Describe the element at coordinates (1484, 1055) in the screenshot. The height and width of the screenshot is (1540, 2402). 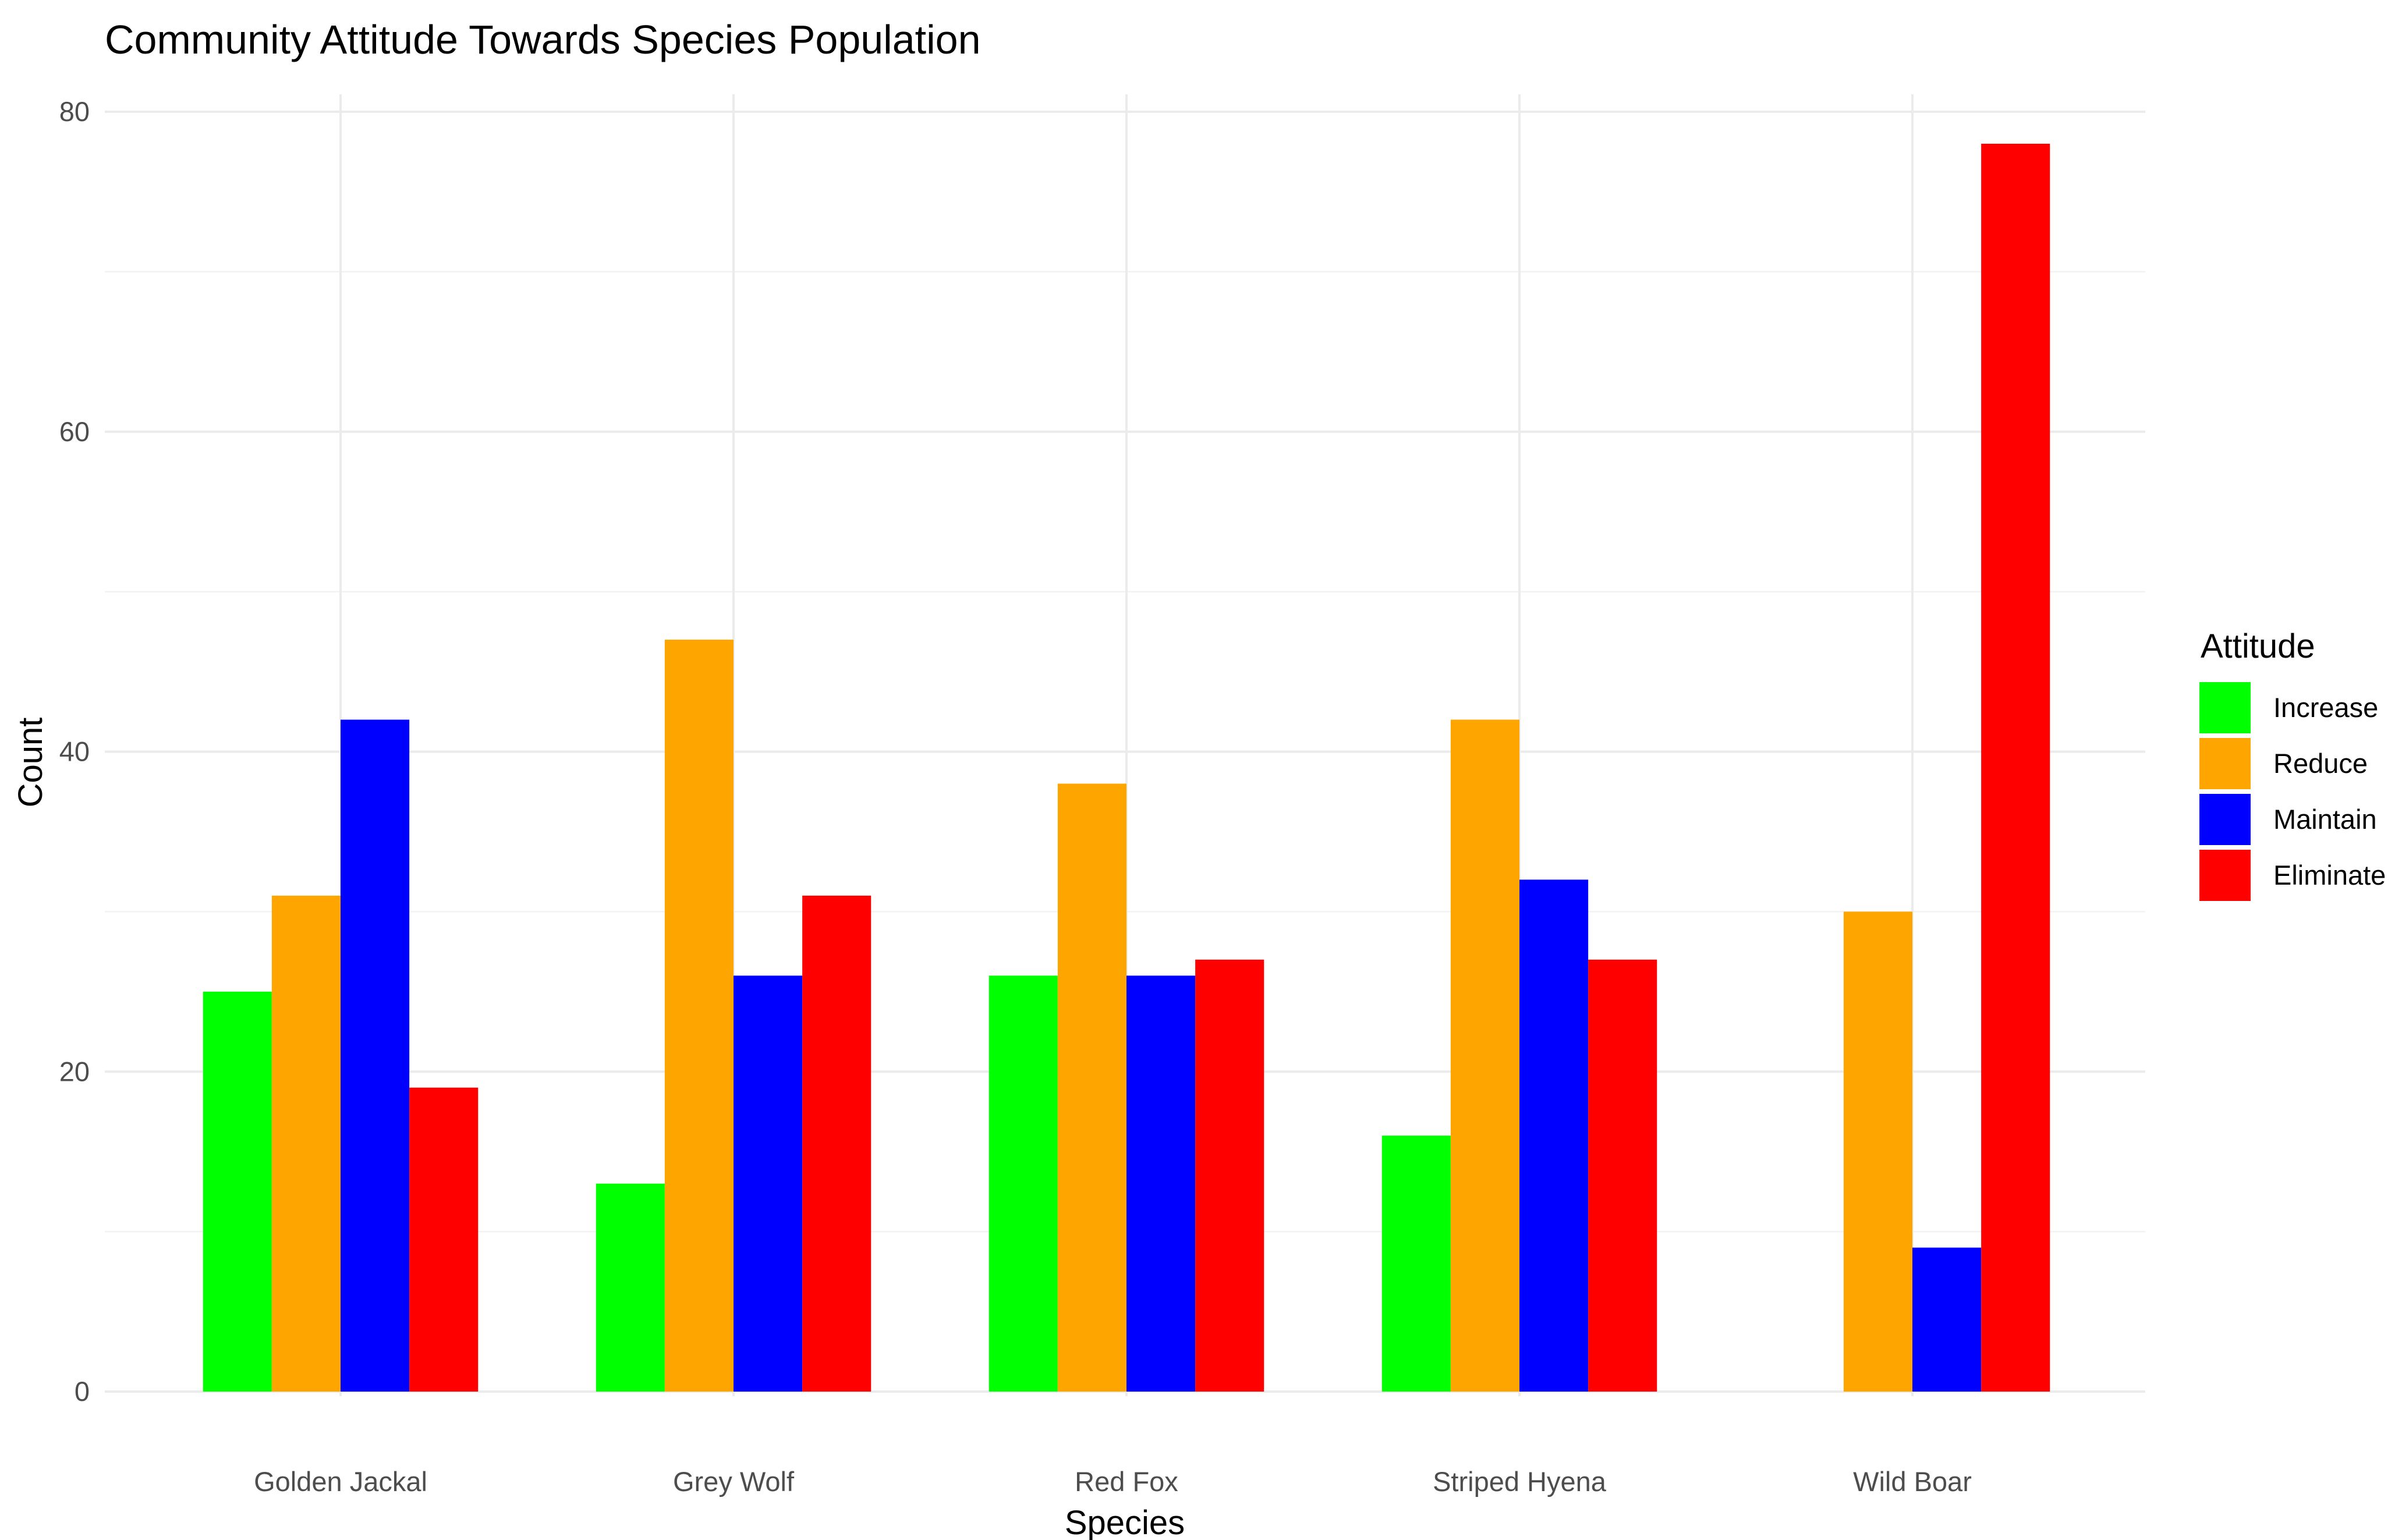
I see `bar-reduce-striped-hyena` at that location.